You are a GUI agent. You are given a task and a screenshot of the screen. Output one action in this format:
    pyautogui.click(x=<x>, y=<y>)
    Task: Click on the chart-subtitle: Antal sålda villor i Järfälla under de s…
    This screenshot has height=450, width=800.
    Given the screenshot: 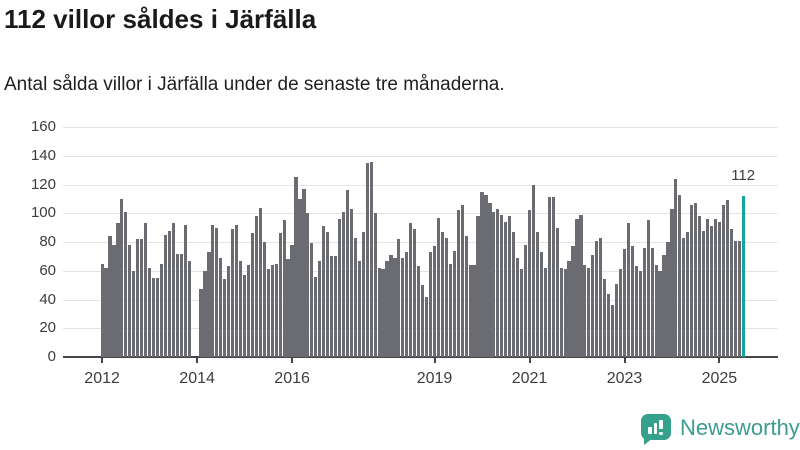 What is the action you would take?
    pyautogui.click(x=254, y=84)
    